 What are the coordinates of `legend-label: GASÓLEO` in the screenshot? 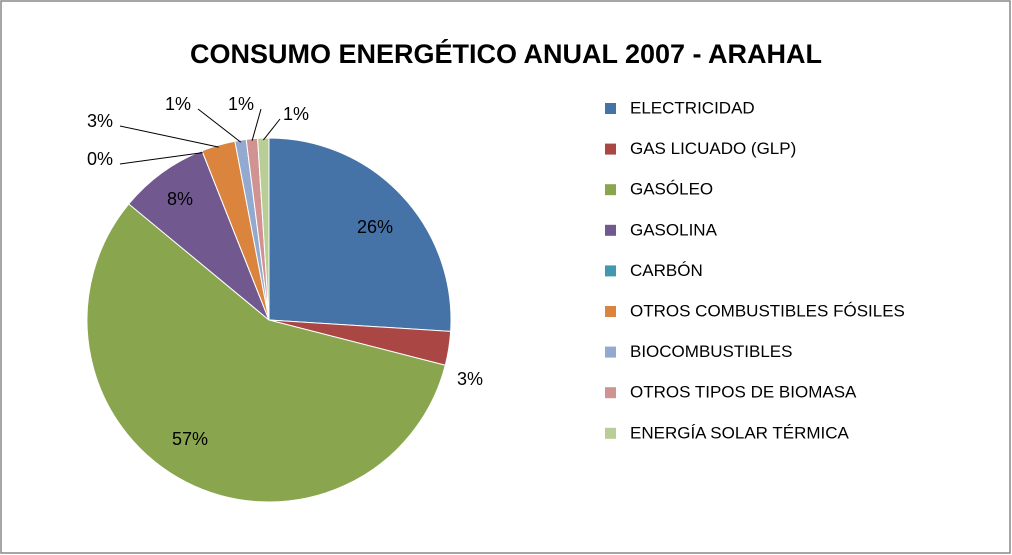 It's located at (671, 189).